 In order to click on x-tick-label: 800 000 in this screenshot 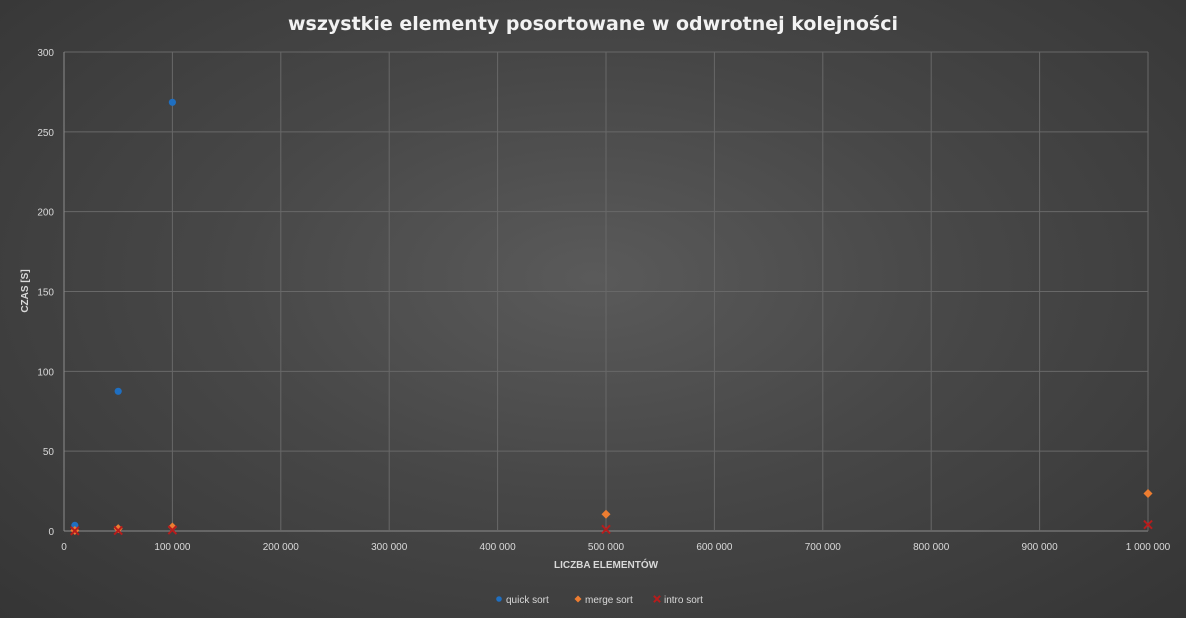, I will do `click(931, 547)`.